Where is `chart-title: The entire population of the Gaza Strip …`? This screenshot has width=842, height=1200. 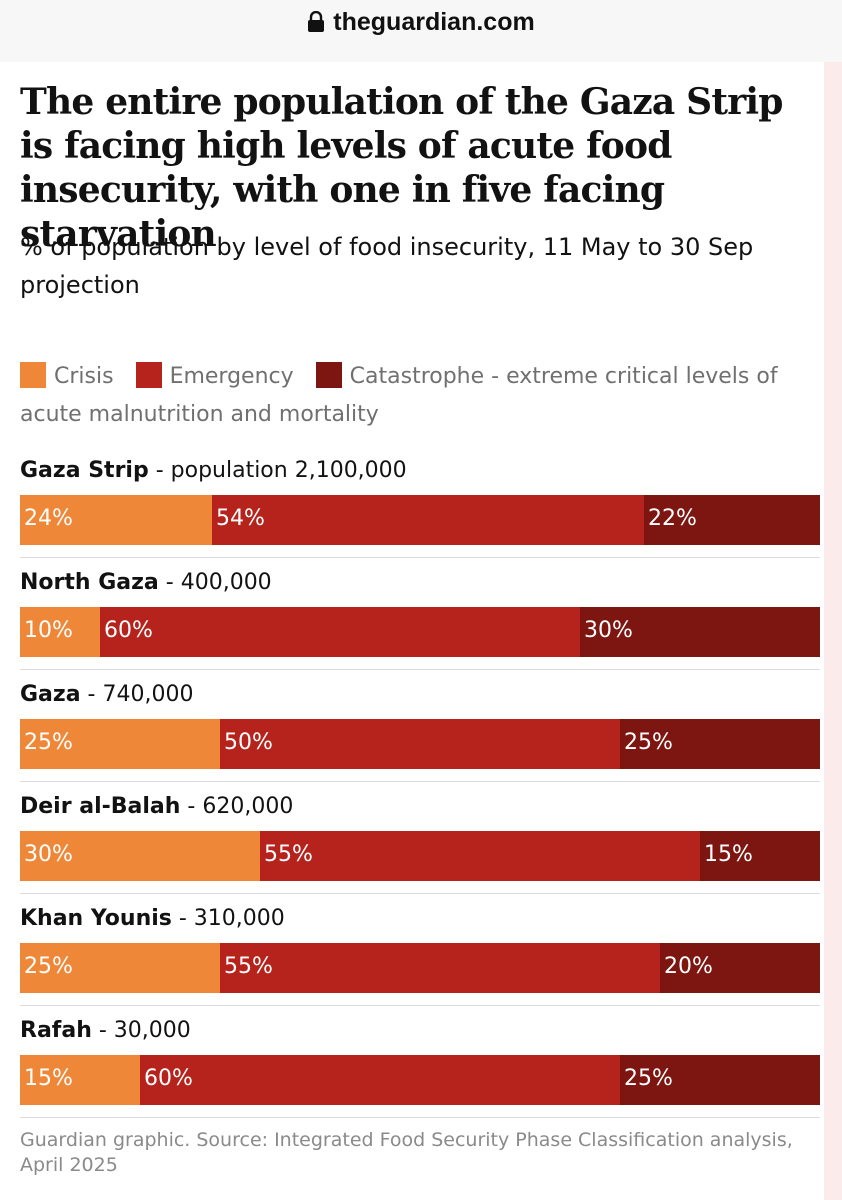 chart-title: The entire population of the Gaza Strip … is located at coordinates (401, 168).